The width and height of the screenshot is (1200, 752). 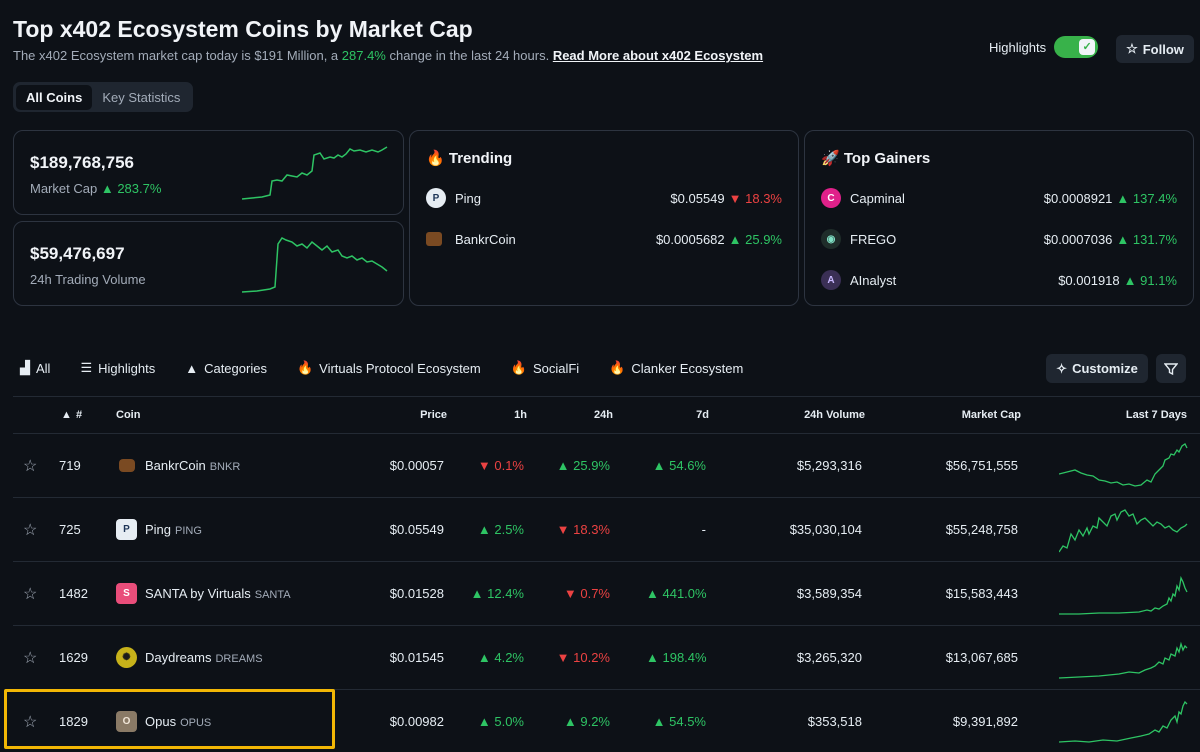 What do you see at coordinates (480, 158) in the screenshot?
I see `trending-title: Trending` at bounding box center [480, 158].